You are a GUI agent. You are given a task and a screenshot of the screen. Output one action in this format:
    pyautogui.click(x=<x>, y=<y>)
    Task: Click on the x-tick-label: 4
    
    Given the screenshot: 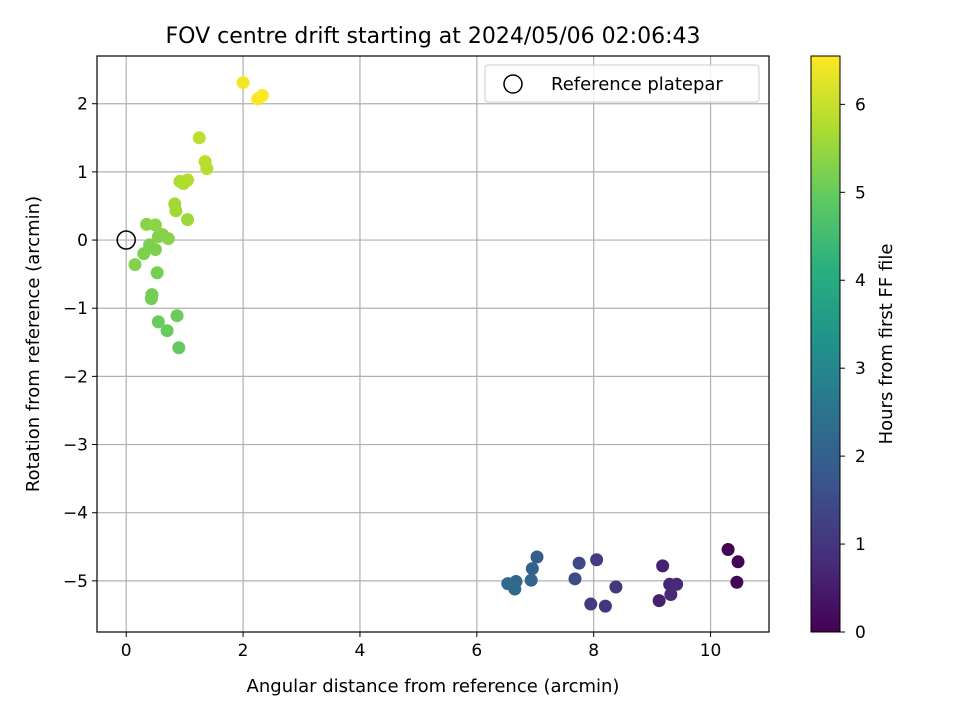 What is the action you would take?
    pyautogui.click(x=360, y=651)
    